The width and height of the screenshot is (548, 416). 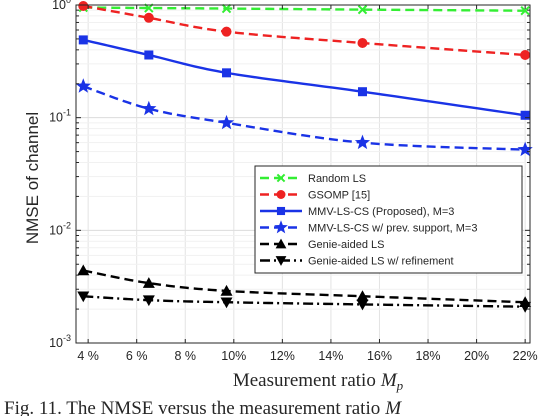 I want to click on x-tick-label: 4 %, so click(x=88, y=356).